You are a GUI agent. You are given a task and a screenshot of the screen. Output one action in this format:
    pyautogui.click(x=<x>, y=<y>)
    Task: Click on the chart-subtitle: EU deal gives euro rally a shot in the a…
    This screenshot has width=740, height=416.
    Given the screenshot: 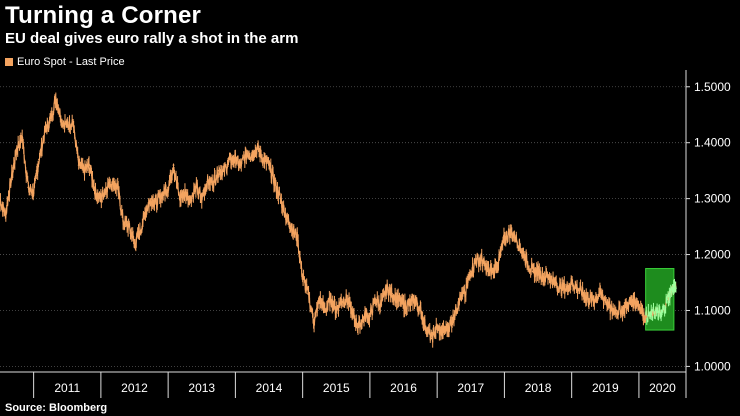 What is the action you would take?
    pyautogui.click(x=152, y=38)
    